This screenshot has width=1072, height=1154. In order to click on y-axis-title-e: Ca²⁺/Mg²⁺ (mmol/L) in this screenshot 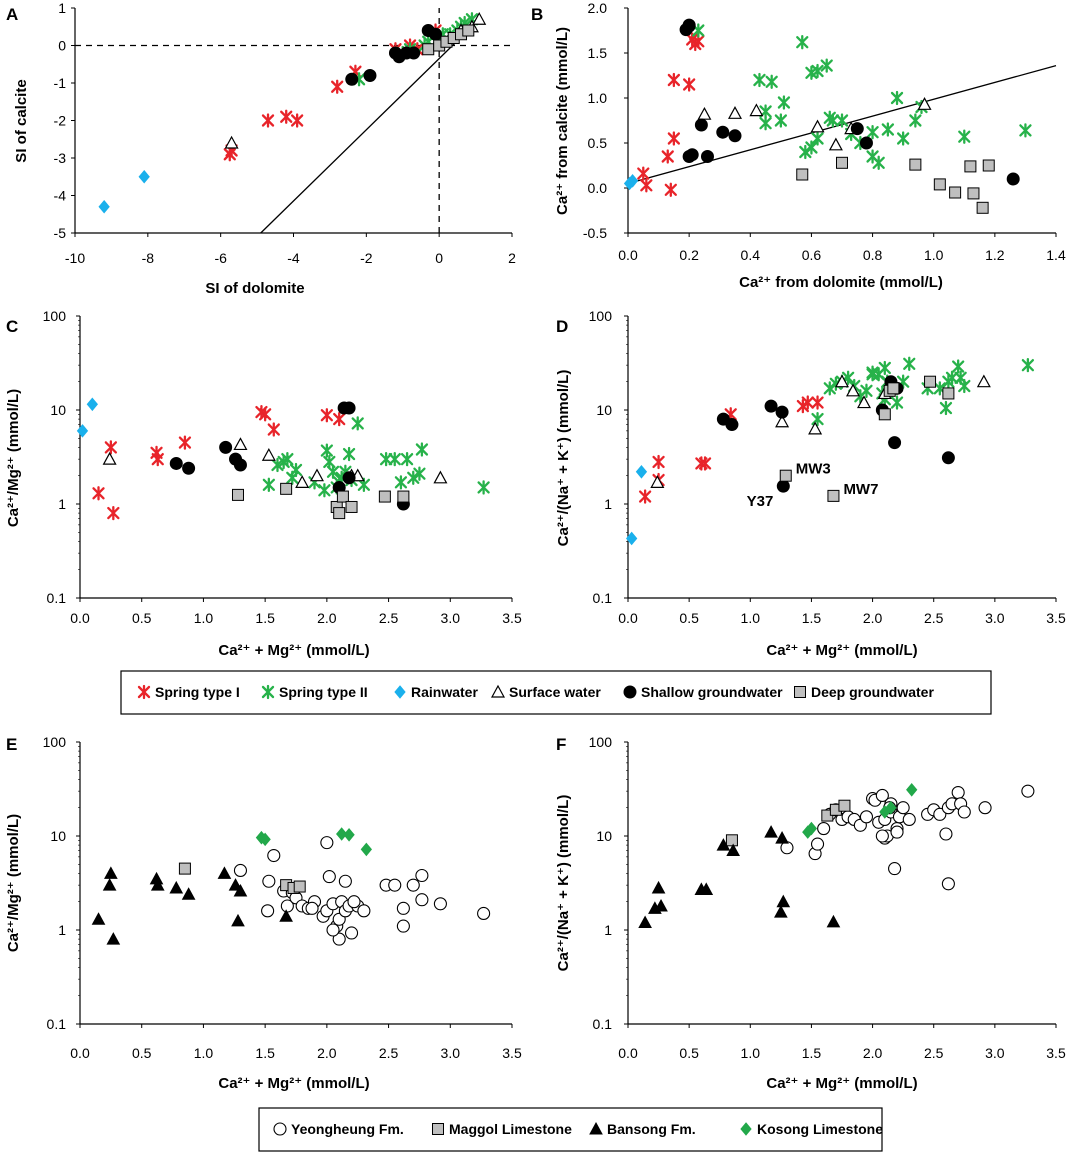, I will do `click(13, 883)`.